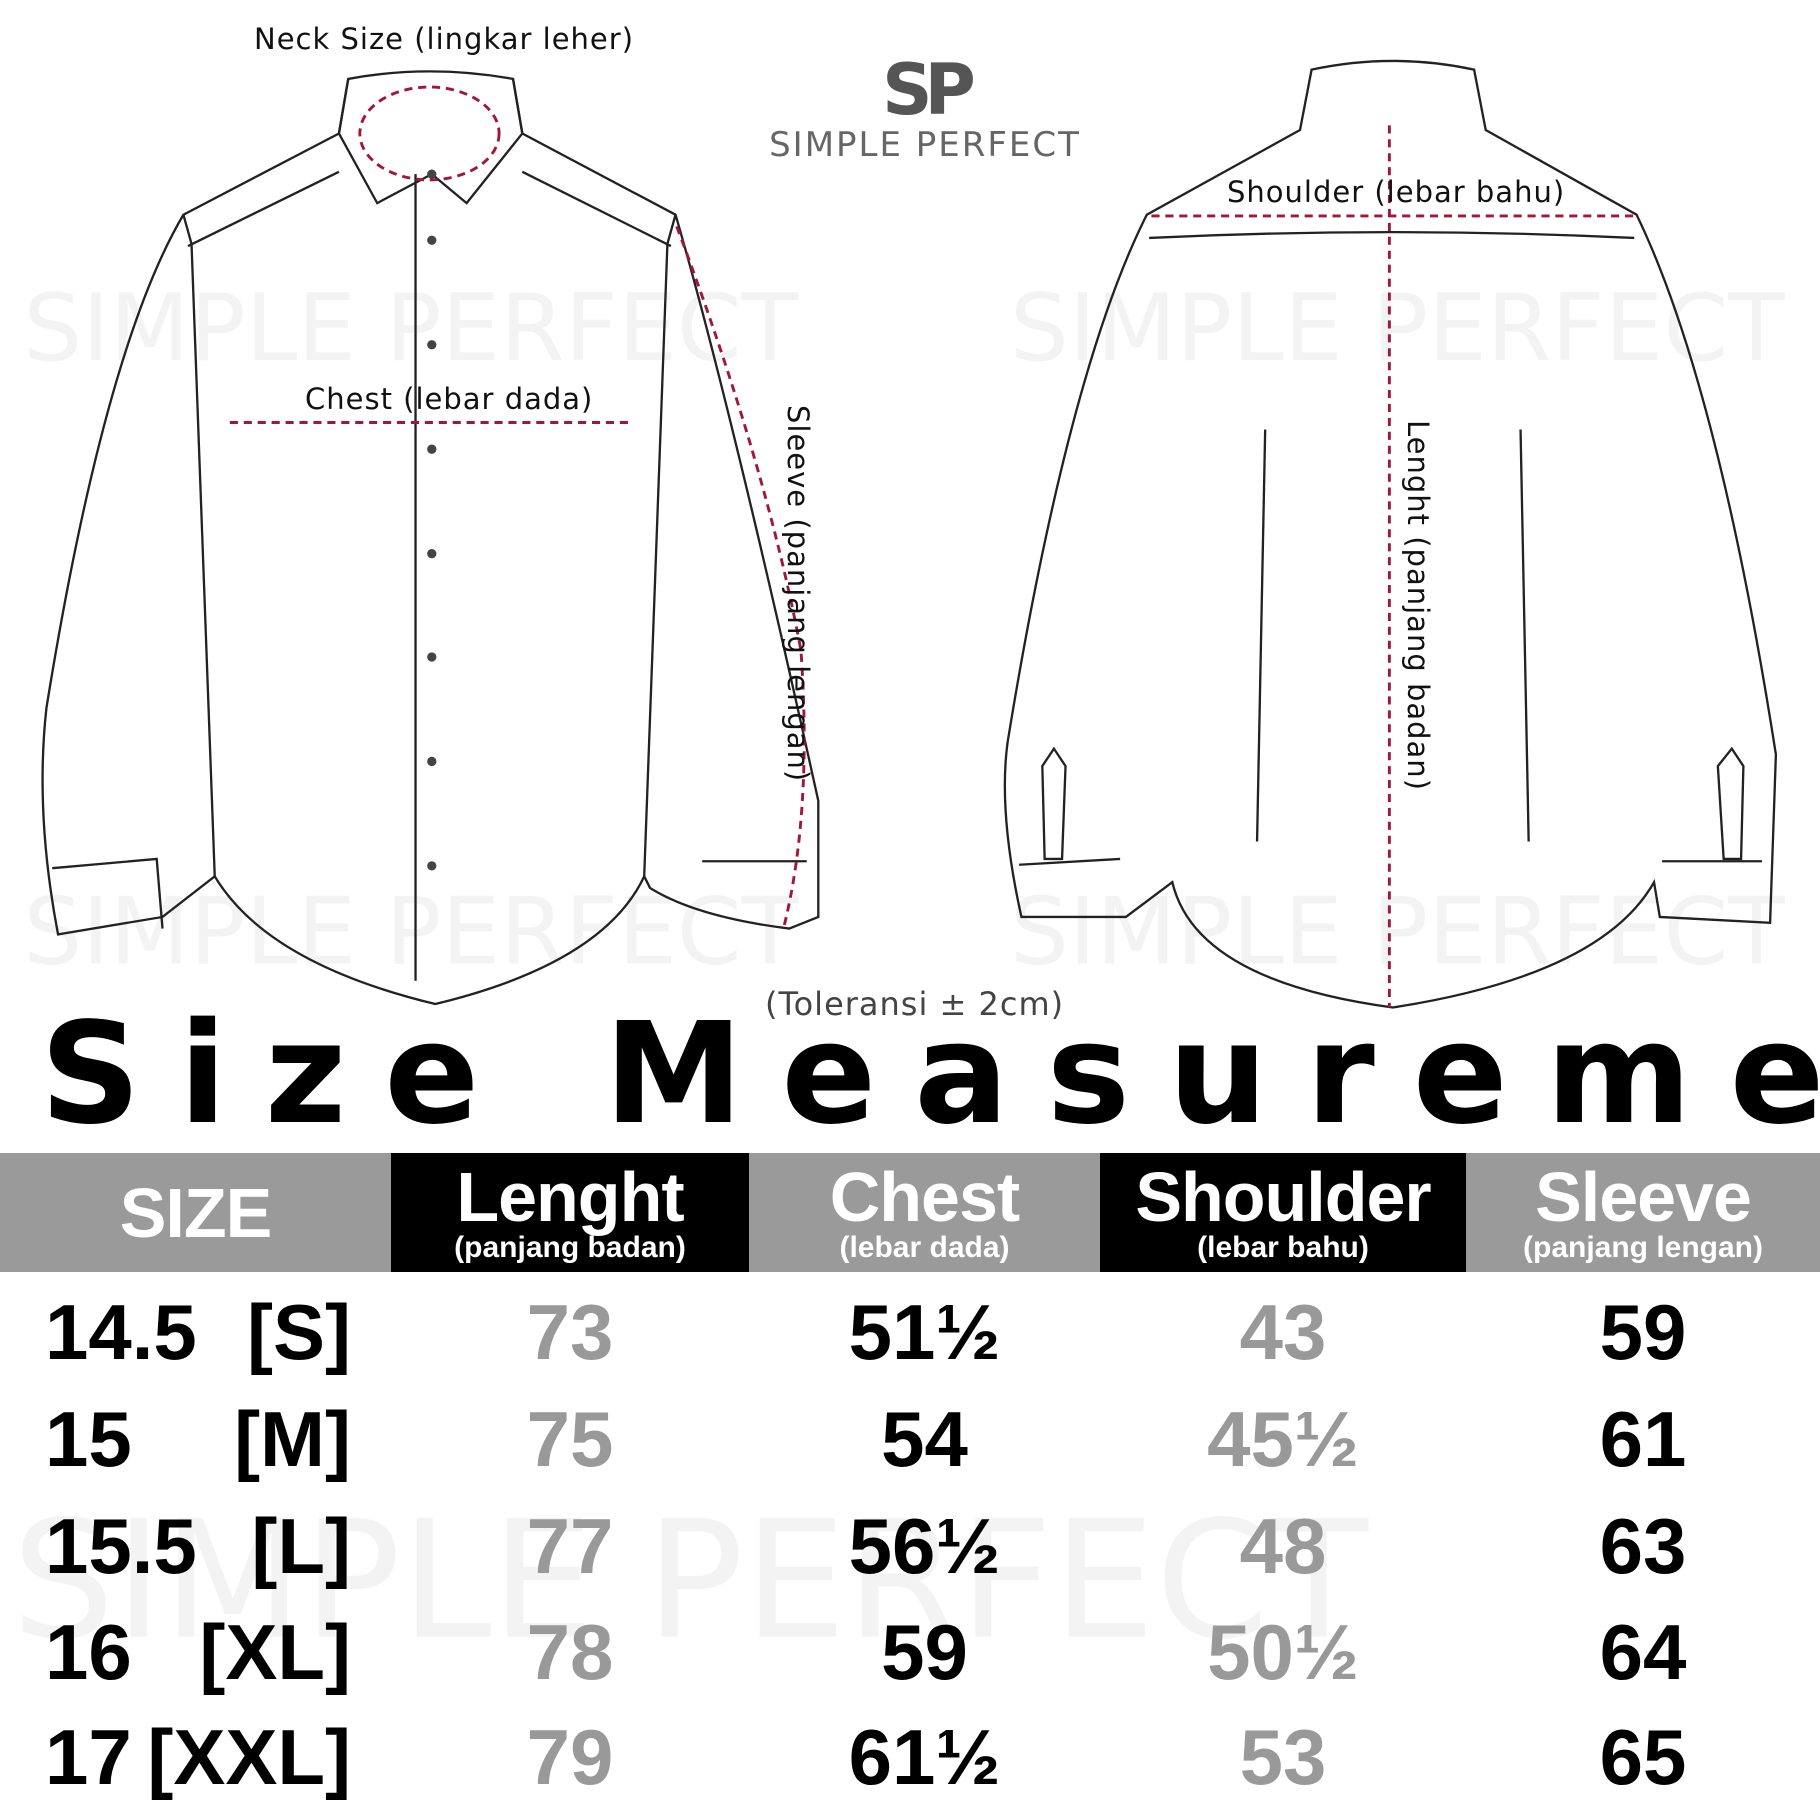 The image size is (1820, 1820). Describe the element at coordinates (1643, 1331) in the screenshot. I see `sleeve-value: 59` at that location.